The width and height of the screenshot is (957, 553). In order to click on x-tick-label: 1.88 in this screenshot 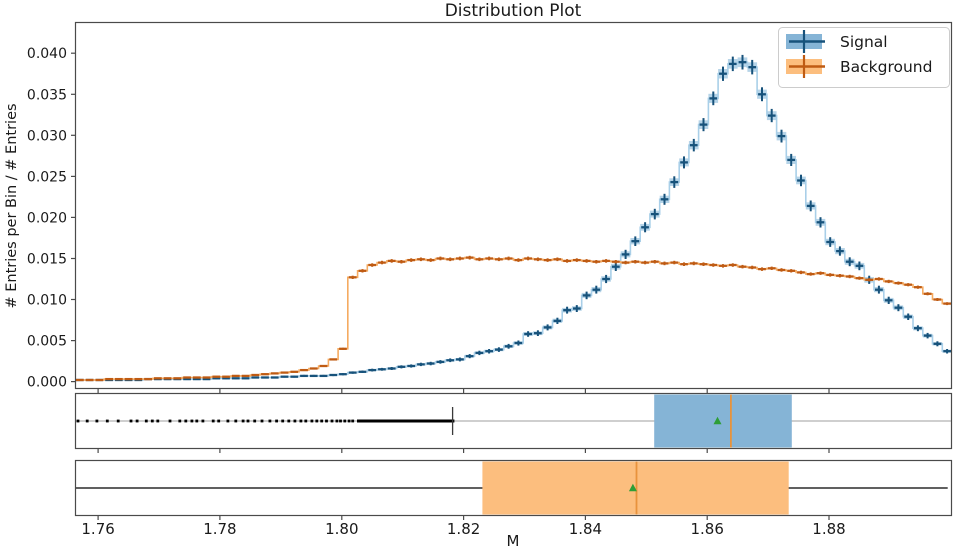, I will do `click(828, 529)`.